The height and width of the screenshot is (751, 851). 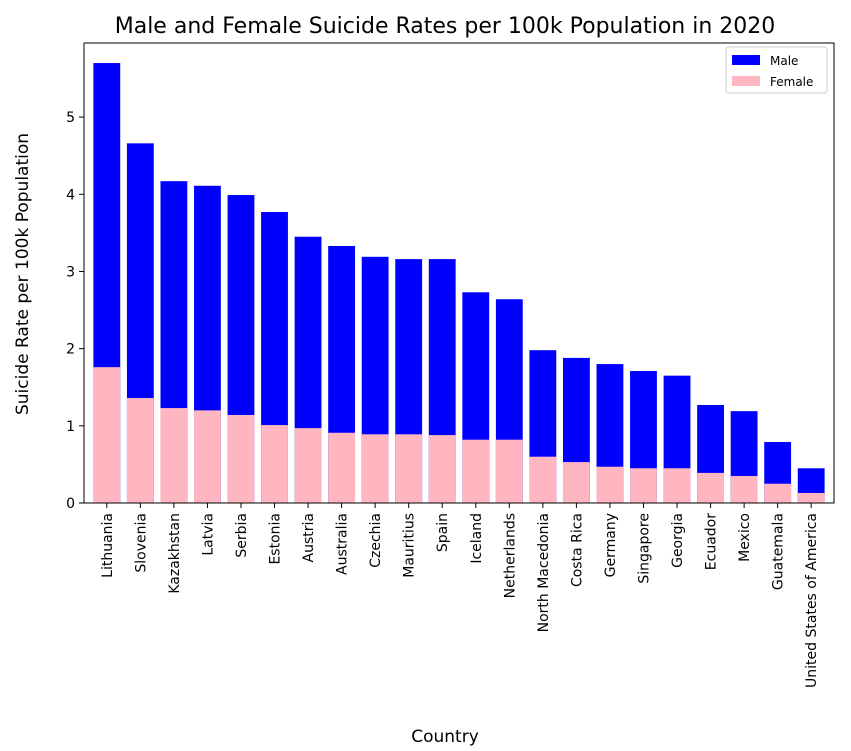 I want to click on x-tick-label: Serbia, so click(x=242, y=535).